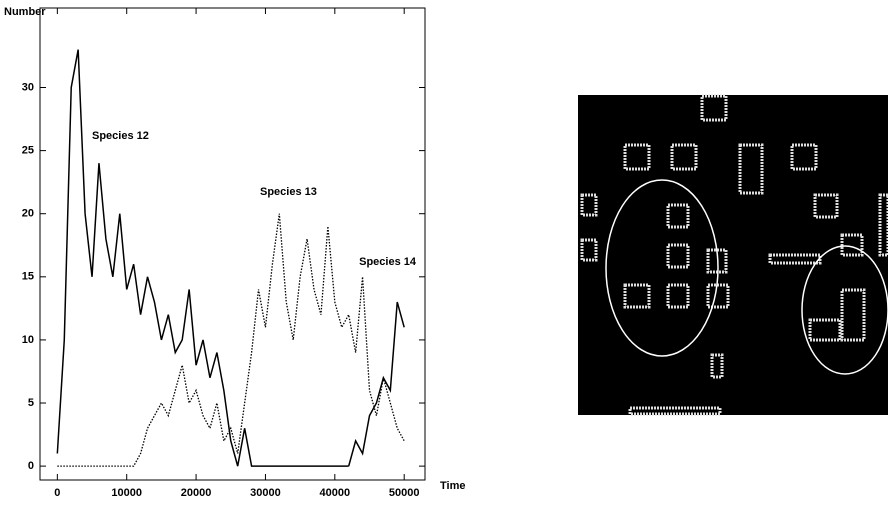  I want to click on y-tick-label: 25, so click(28, 151).